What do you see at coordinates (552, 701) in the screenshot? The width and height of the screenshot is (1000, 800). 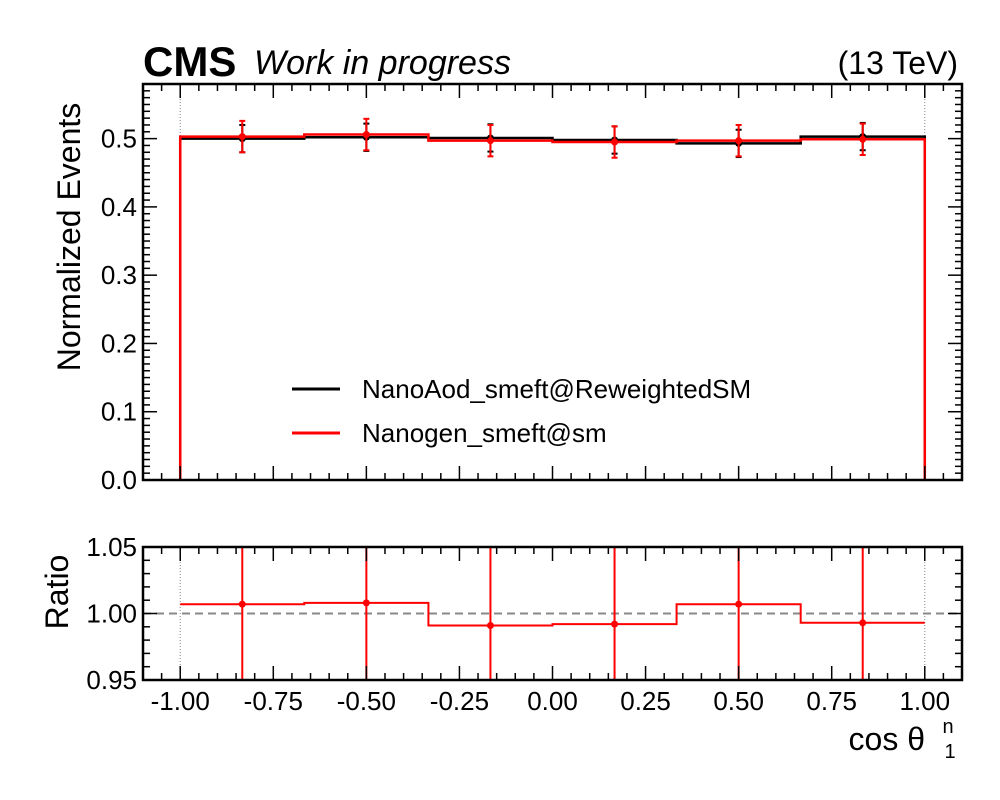 I see `x-tick-label: 0.00` at bounding box center [552, 701].